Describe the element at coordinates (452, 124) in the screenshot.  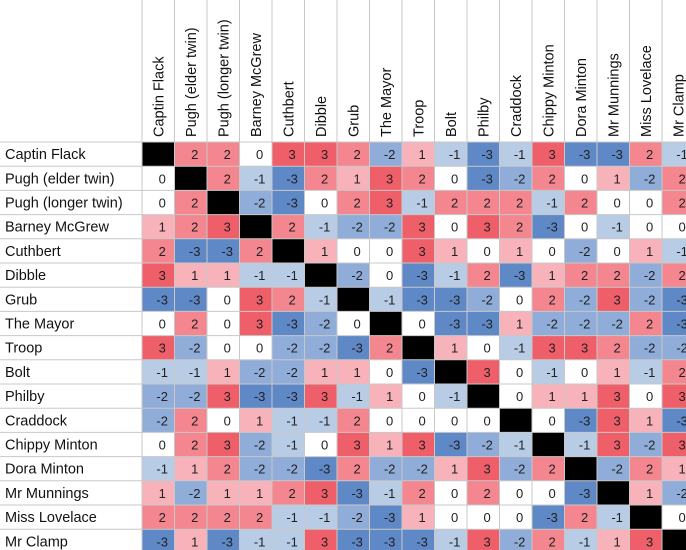
I see `column-label: Bolt` at that location.